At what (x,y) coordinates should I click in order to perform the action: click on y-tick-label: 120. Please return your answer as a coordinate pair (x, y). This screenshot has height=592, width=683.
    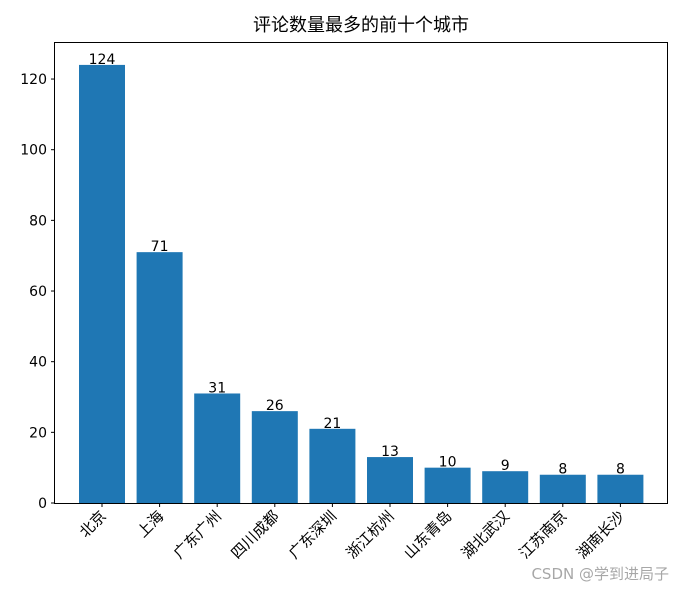
    Looking at the image, I should click on (33, 80).